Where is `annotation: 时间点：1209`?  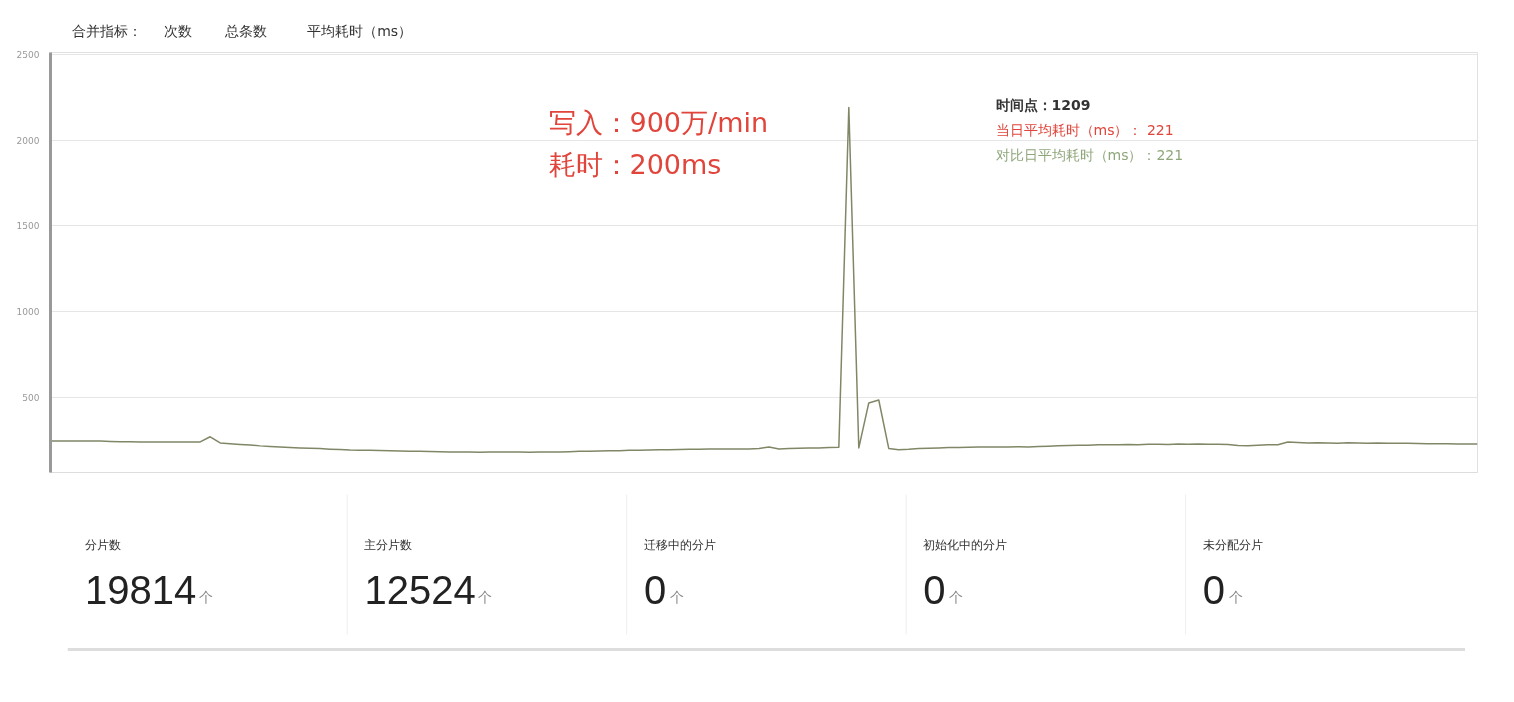 annotation: 时间点：1209 is located at coordinates (1043, 104).